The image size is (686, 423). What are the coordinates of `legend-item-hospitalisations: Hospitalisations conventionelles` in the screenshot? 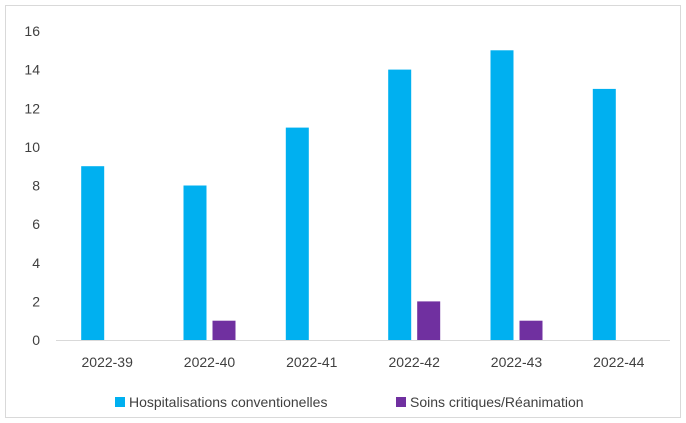 It's located at (221, 402).